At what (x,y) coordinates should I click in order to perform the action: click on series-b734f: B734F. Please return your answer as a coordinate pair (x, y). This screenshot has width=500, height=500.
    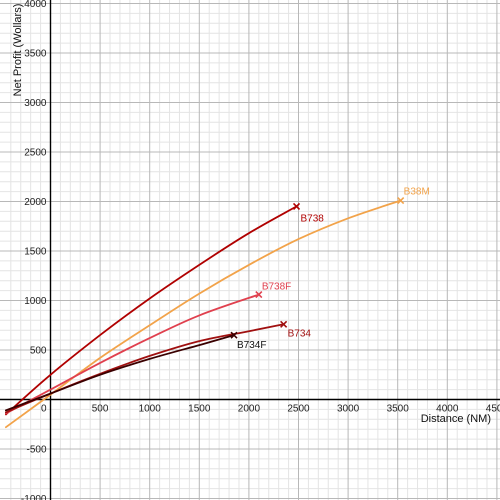
    Looking at the image, I should click on (135, 371).